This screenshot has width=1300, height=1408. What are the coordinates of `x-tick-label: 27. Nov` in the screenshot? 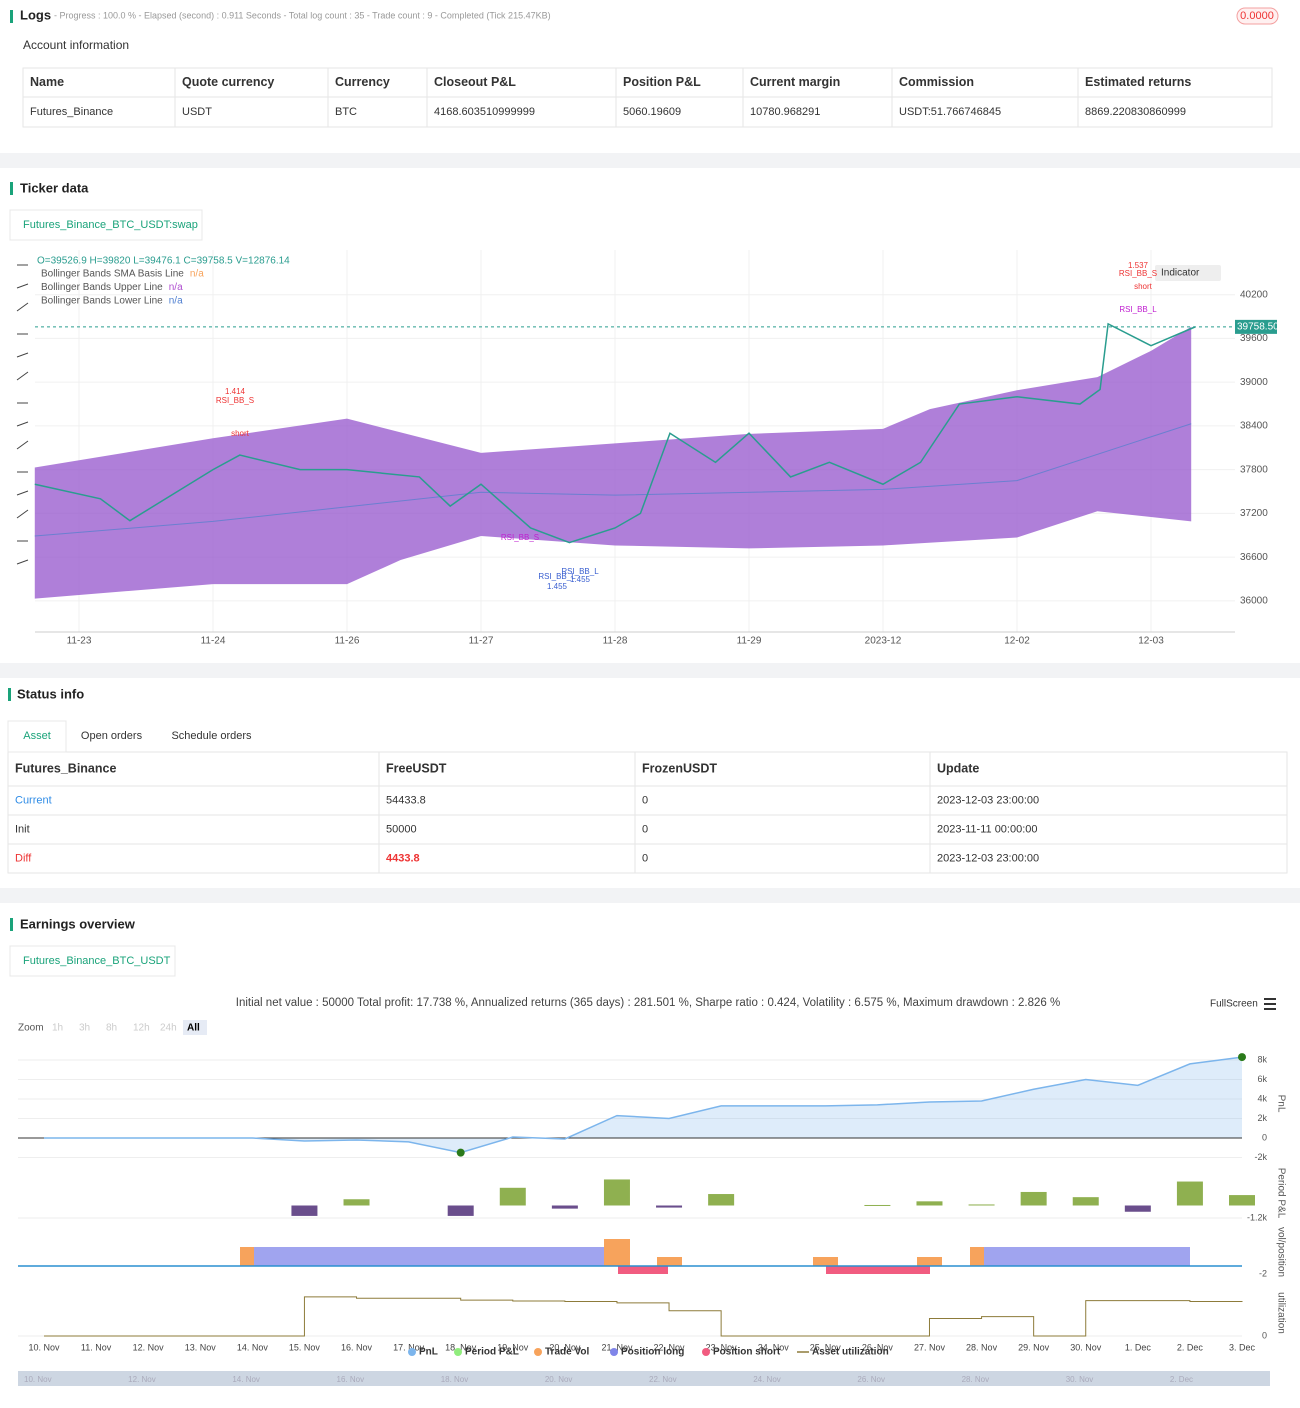 It's located at (930, 1347).